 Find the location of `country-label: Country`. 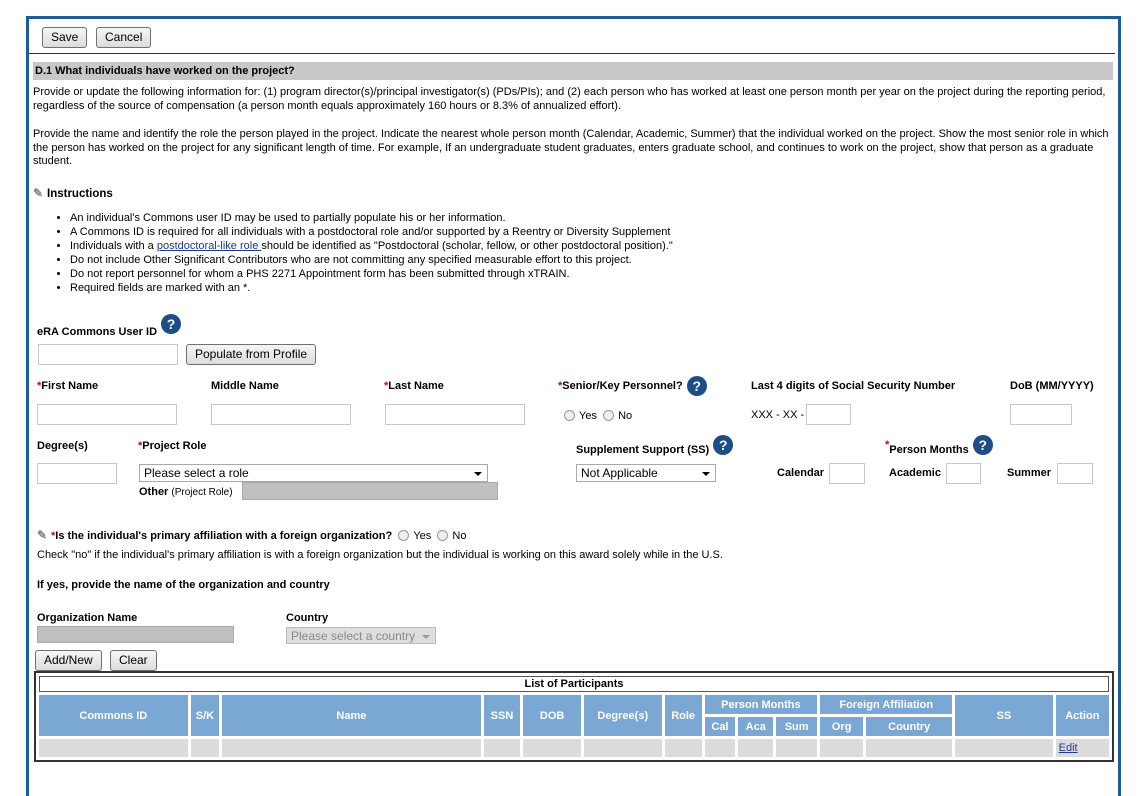

country-label: Country is located at coordinates (307, 618).